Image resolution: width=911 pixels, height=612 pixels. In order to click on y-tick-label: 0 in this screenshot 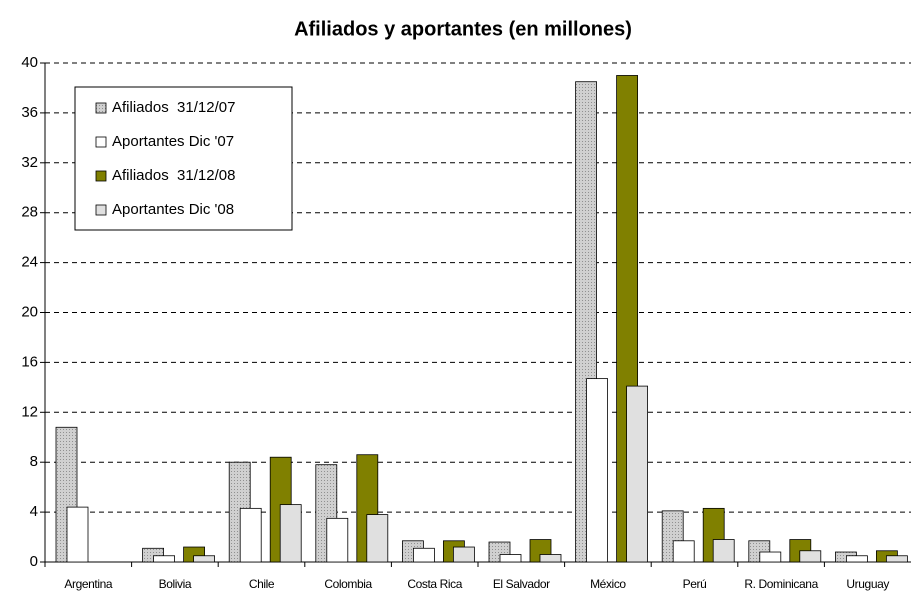, I will do `click(34, 561)`.